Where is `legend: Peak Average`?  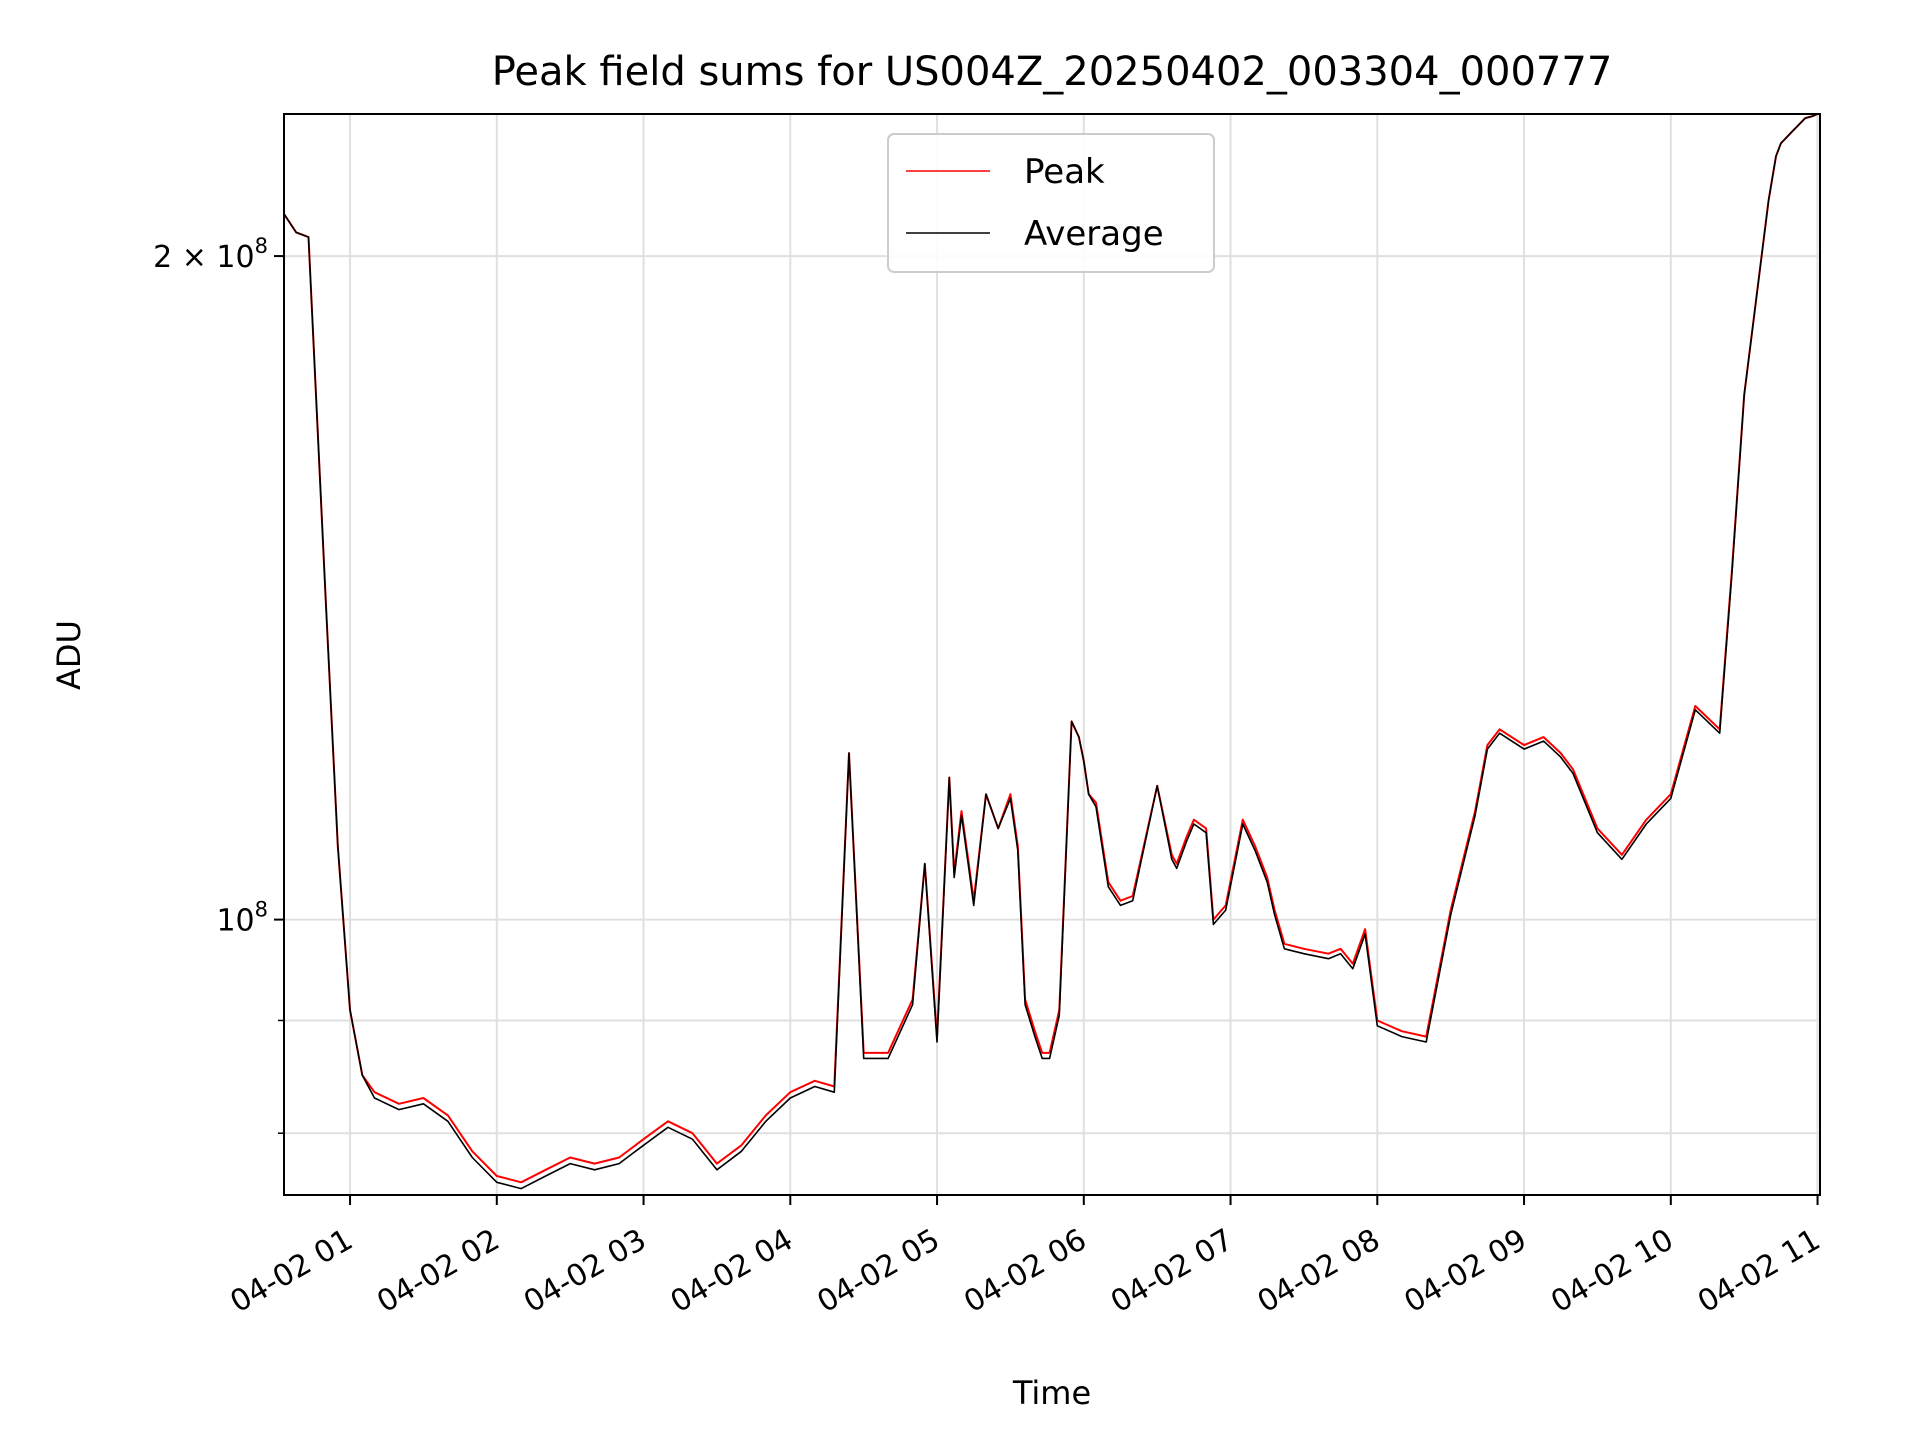 legend: Peak Average is located at coordinates (1051, 203).